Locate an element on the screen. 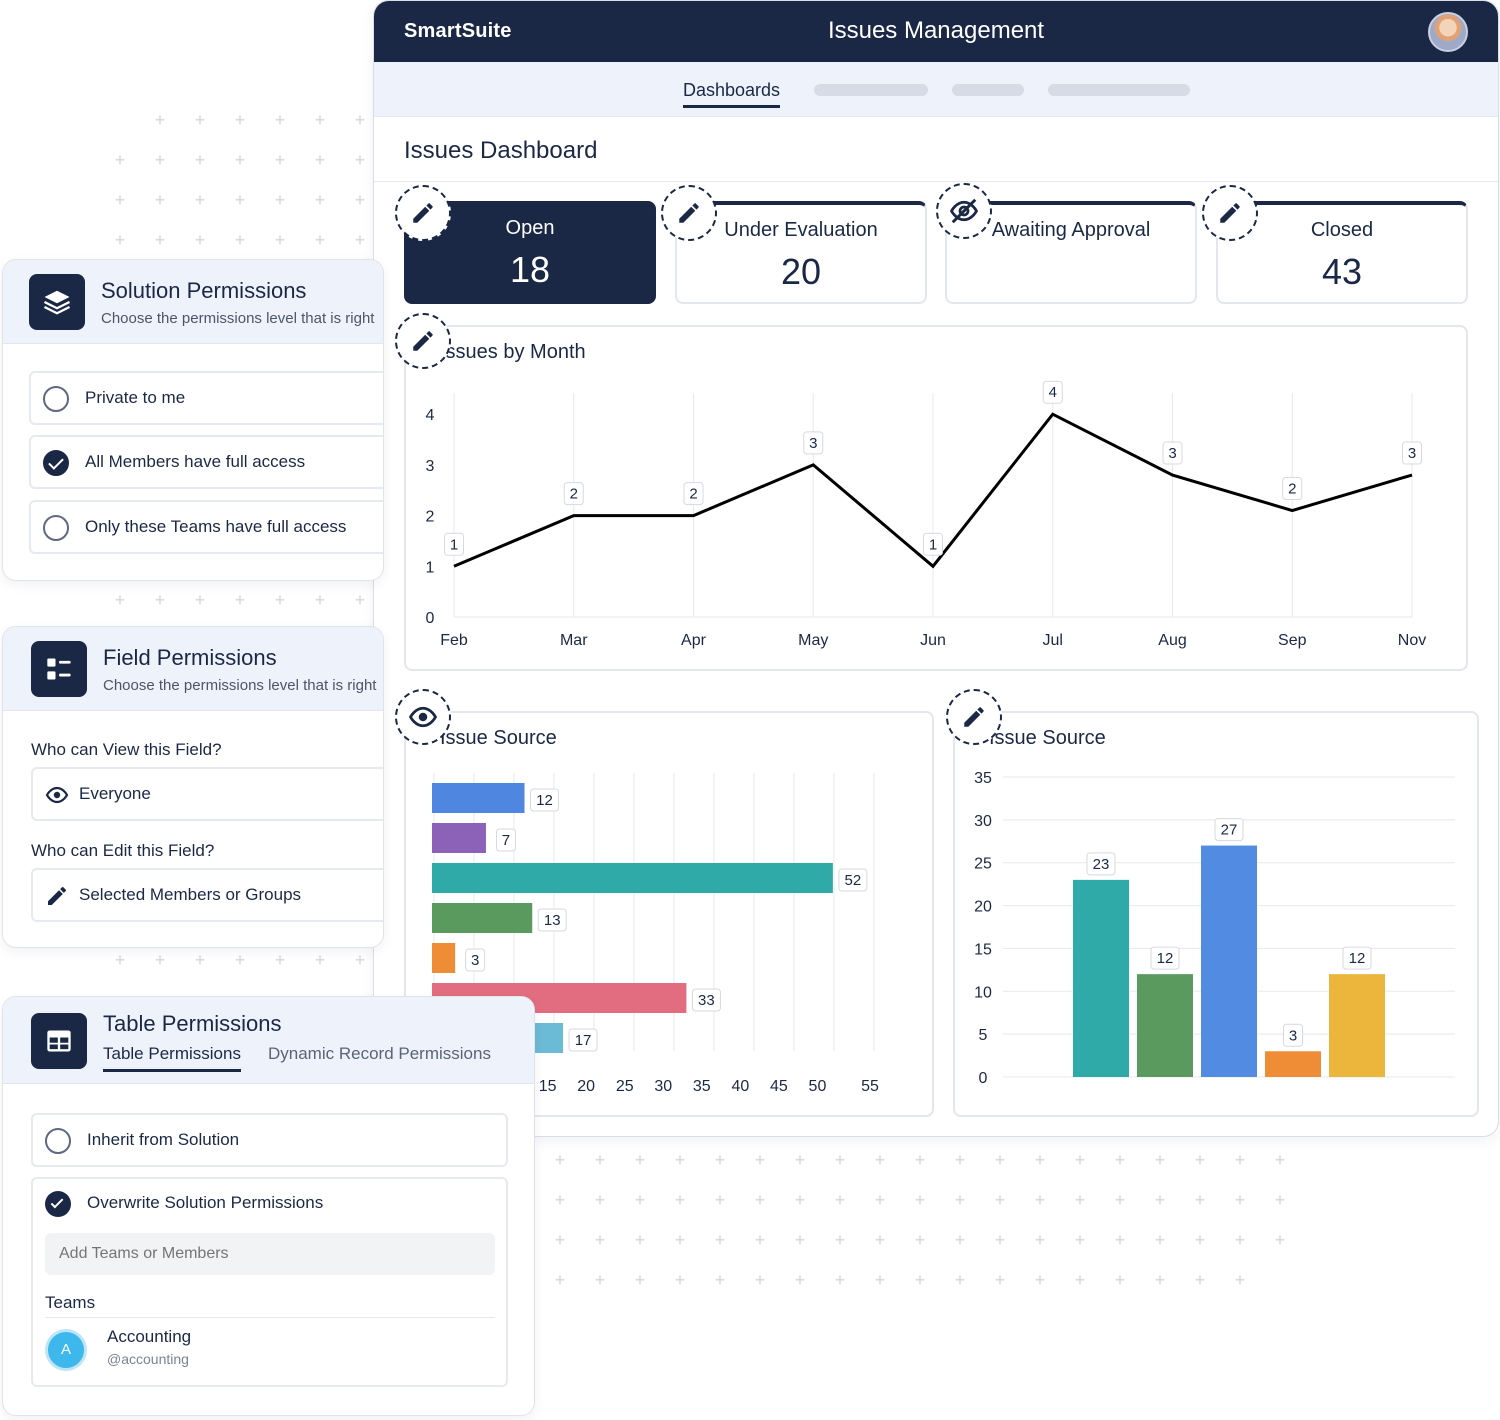  x-tick-label: 55 is located at coordinates (870, 1086).